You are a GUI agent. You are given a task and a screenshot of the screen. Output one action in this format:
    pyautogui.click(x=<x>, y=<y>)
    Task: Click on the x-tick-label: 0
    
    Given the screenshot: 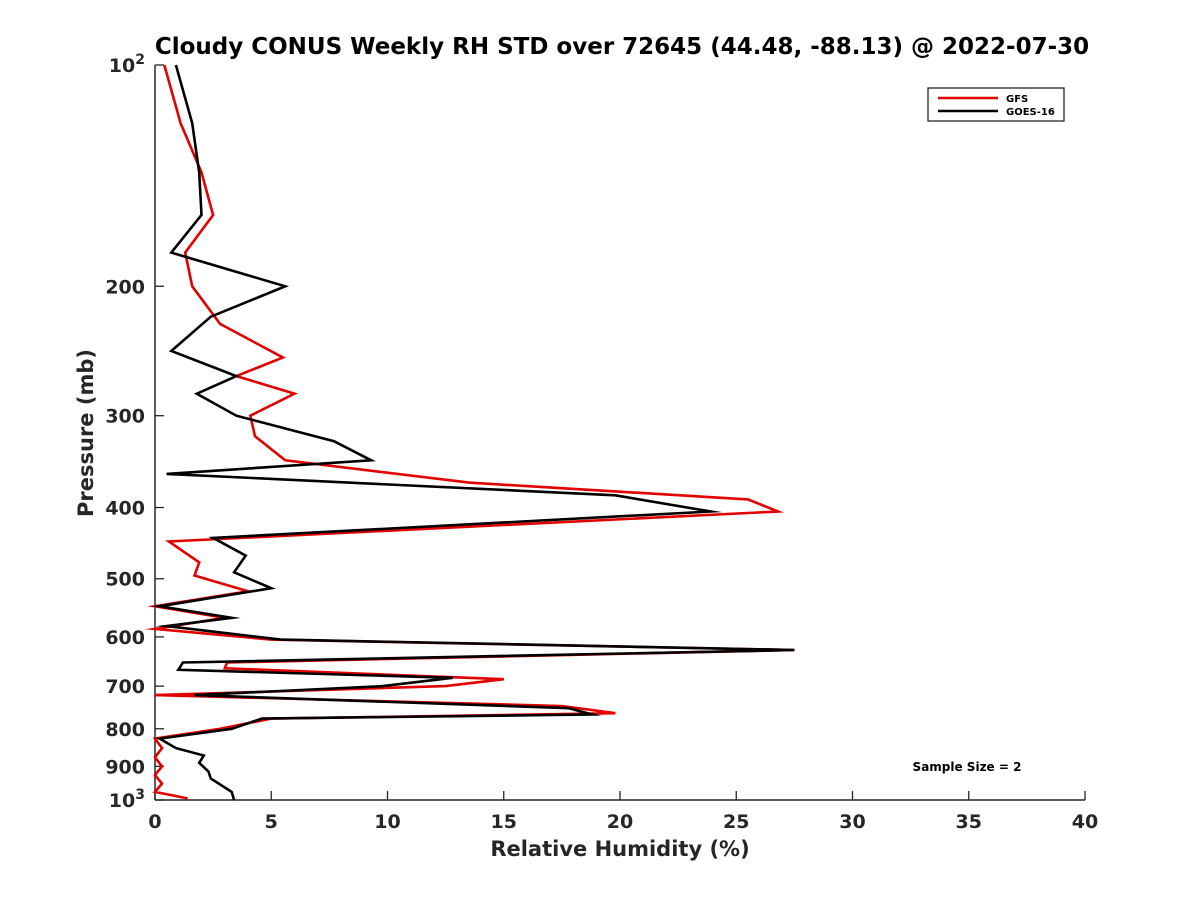 What is the action you would take?
    pyautogui.click(x=154, y=822)
    